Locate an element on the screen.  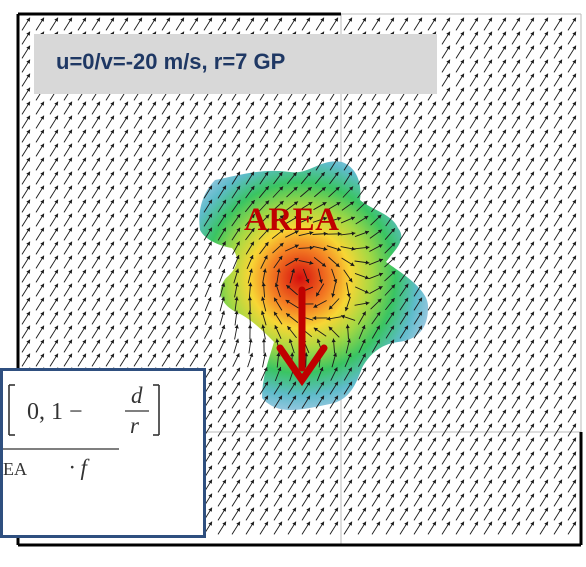
scenario-label: u=0/v=-20 m/s, r=7 GP is located at coordinates (235, 64).